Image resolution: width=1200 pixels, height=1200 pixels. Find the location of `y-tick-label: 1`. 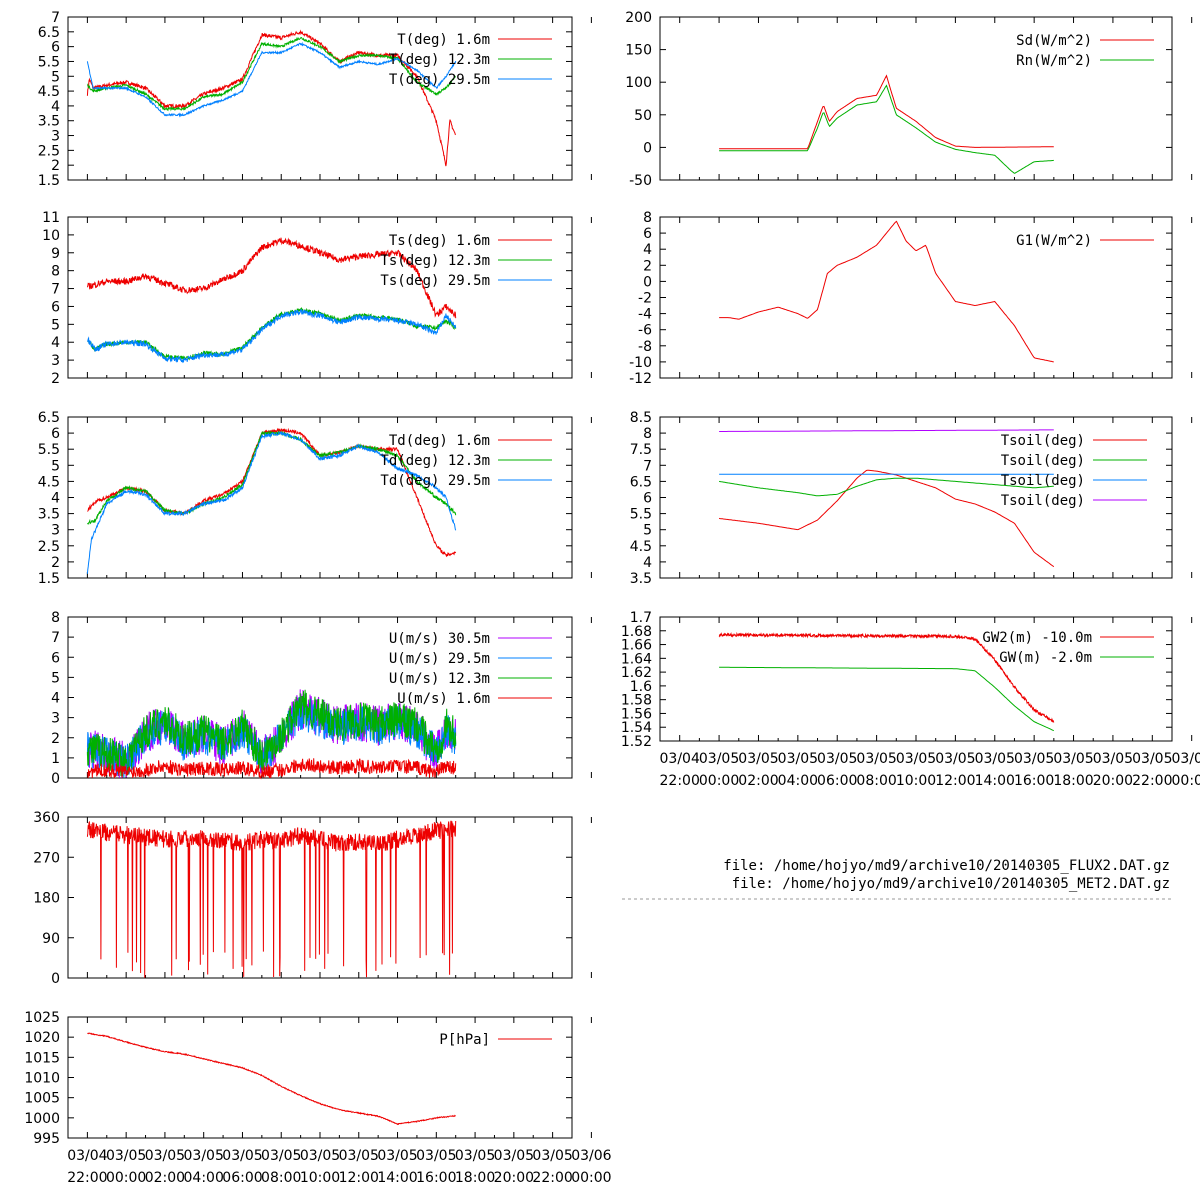

y-tick-label: 1 is located at coordinates (55, 759).